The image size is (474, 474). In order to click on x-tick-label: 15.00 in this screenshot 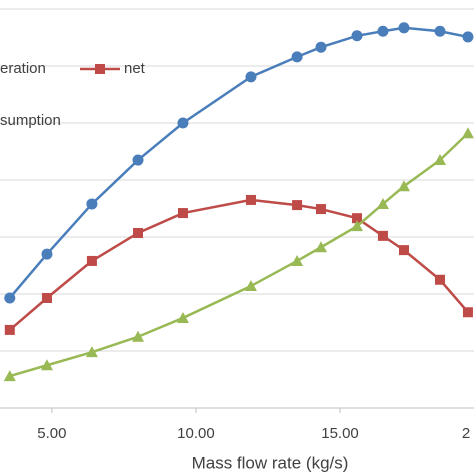, I will do `click(340, 433)`.